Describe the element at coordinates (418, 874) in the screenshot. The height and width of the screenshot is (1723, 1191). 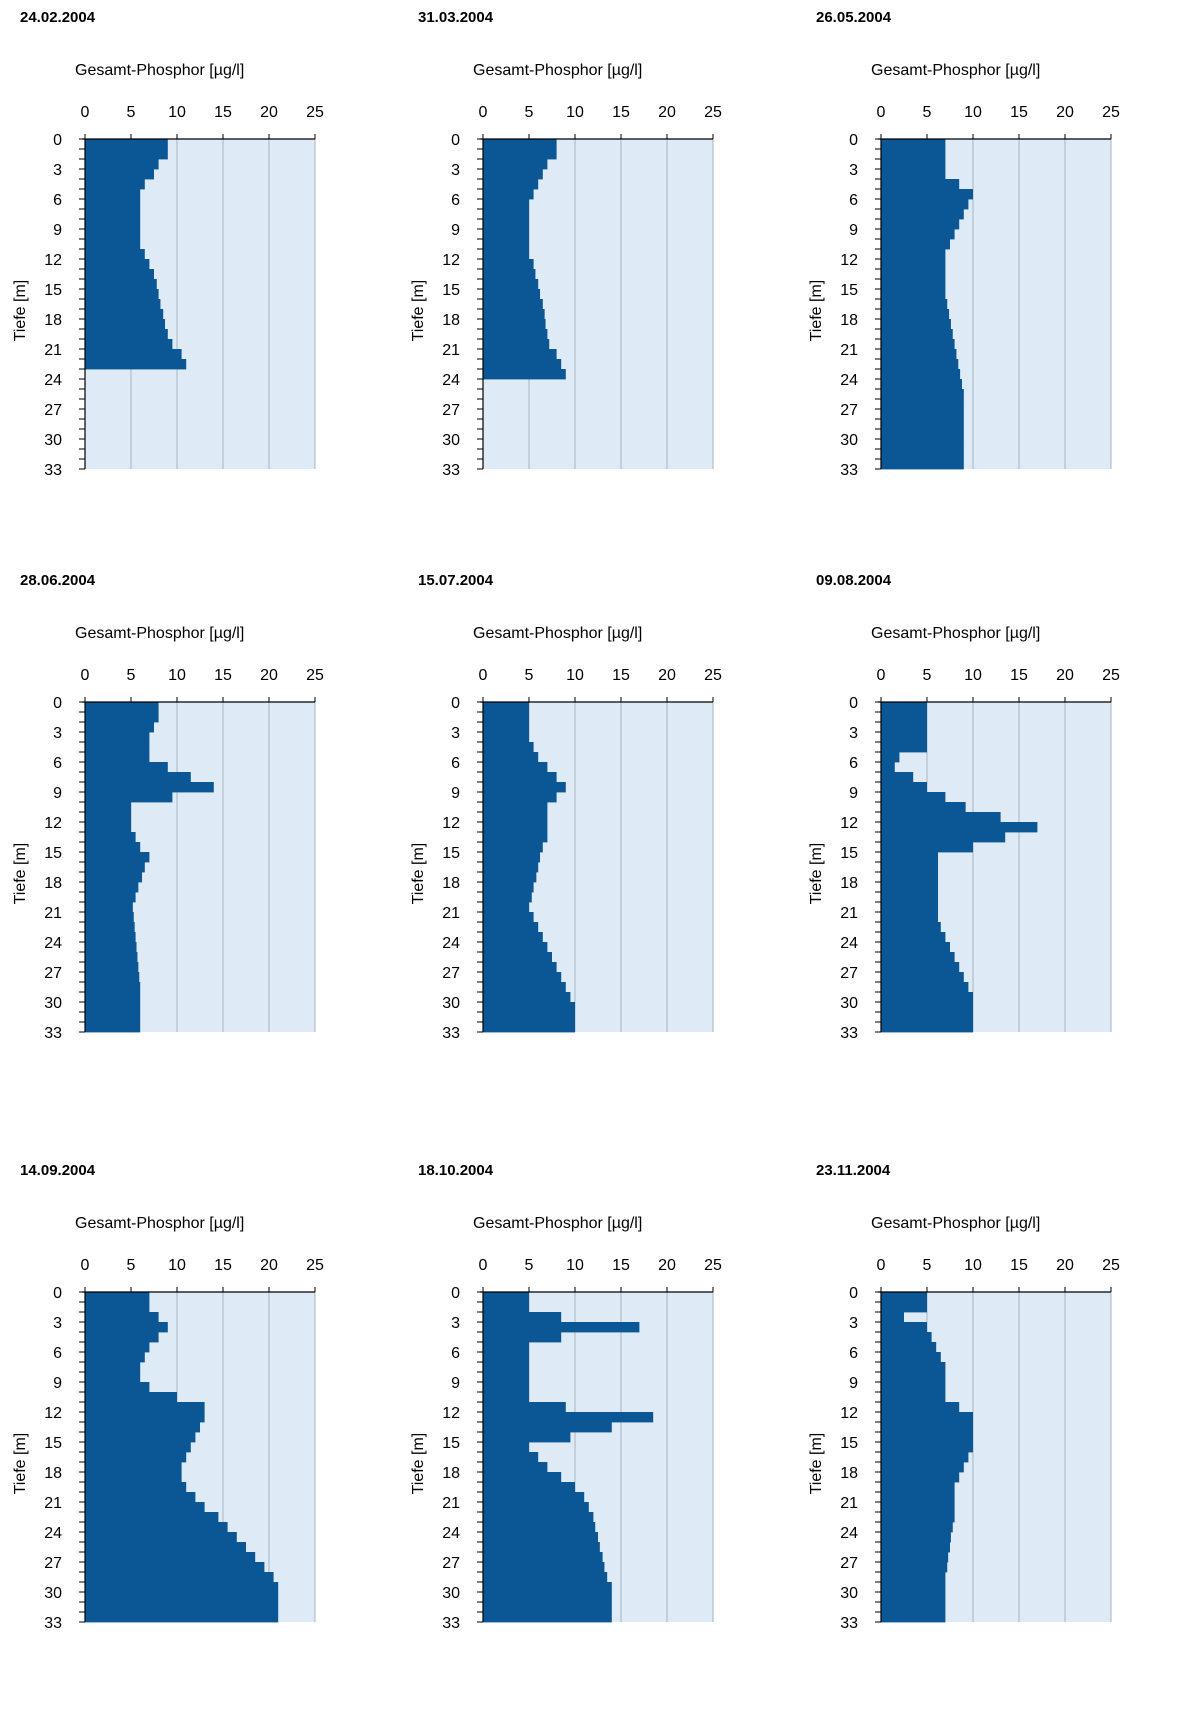
I see `y-axis-label: Tiefe [m]` at that location.